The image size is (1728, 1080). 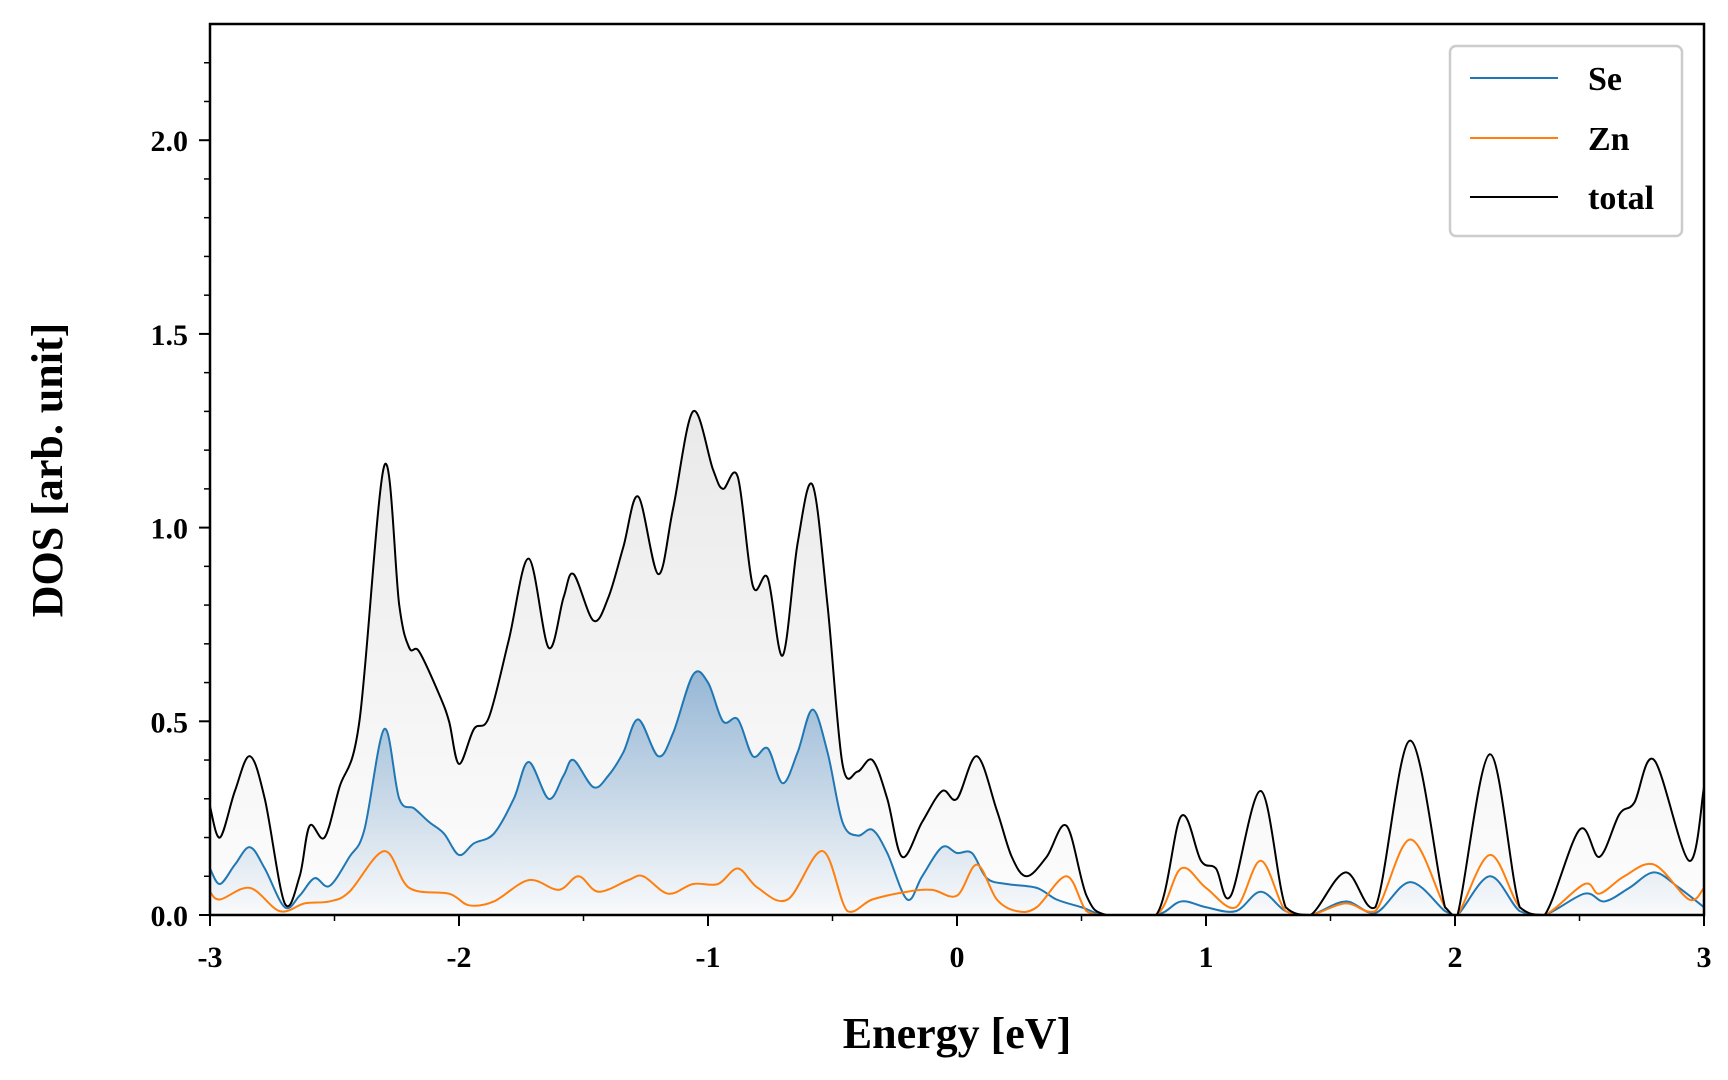 What do you see at coordinates (1455, 957) in the screenshot?
I see `x-tick-label: 2` at bounding box center [1455, 957].